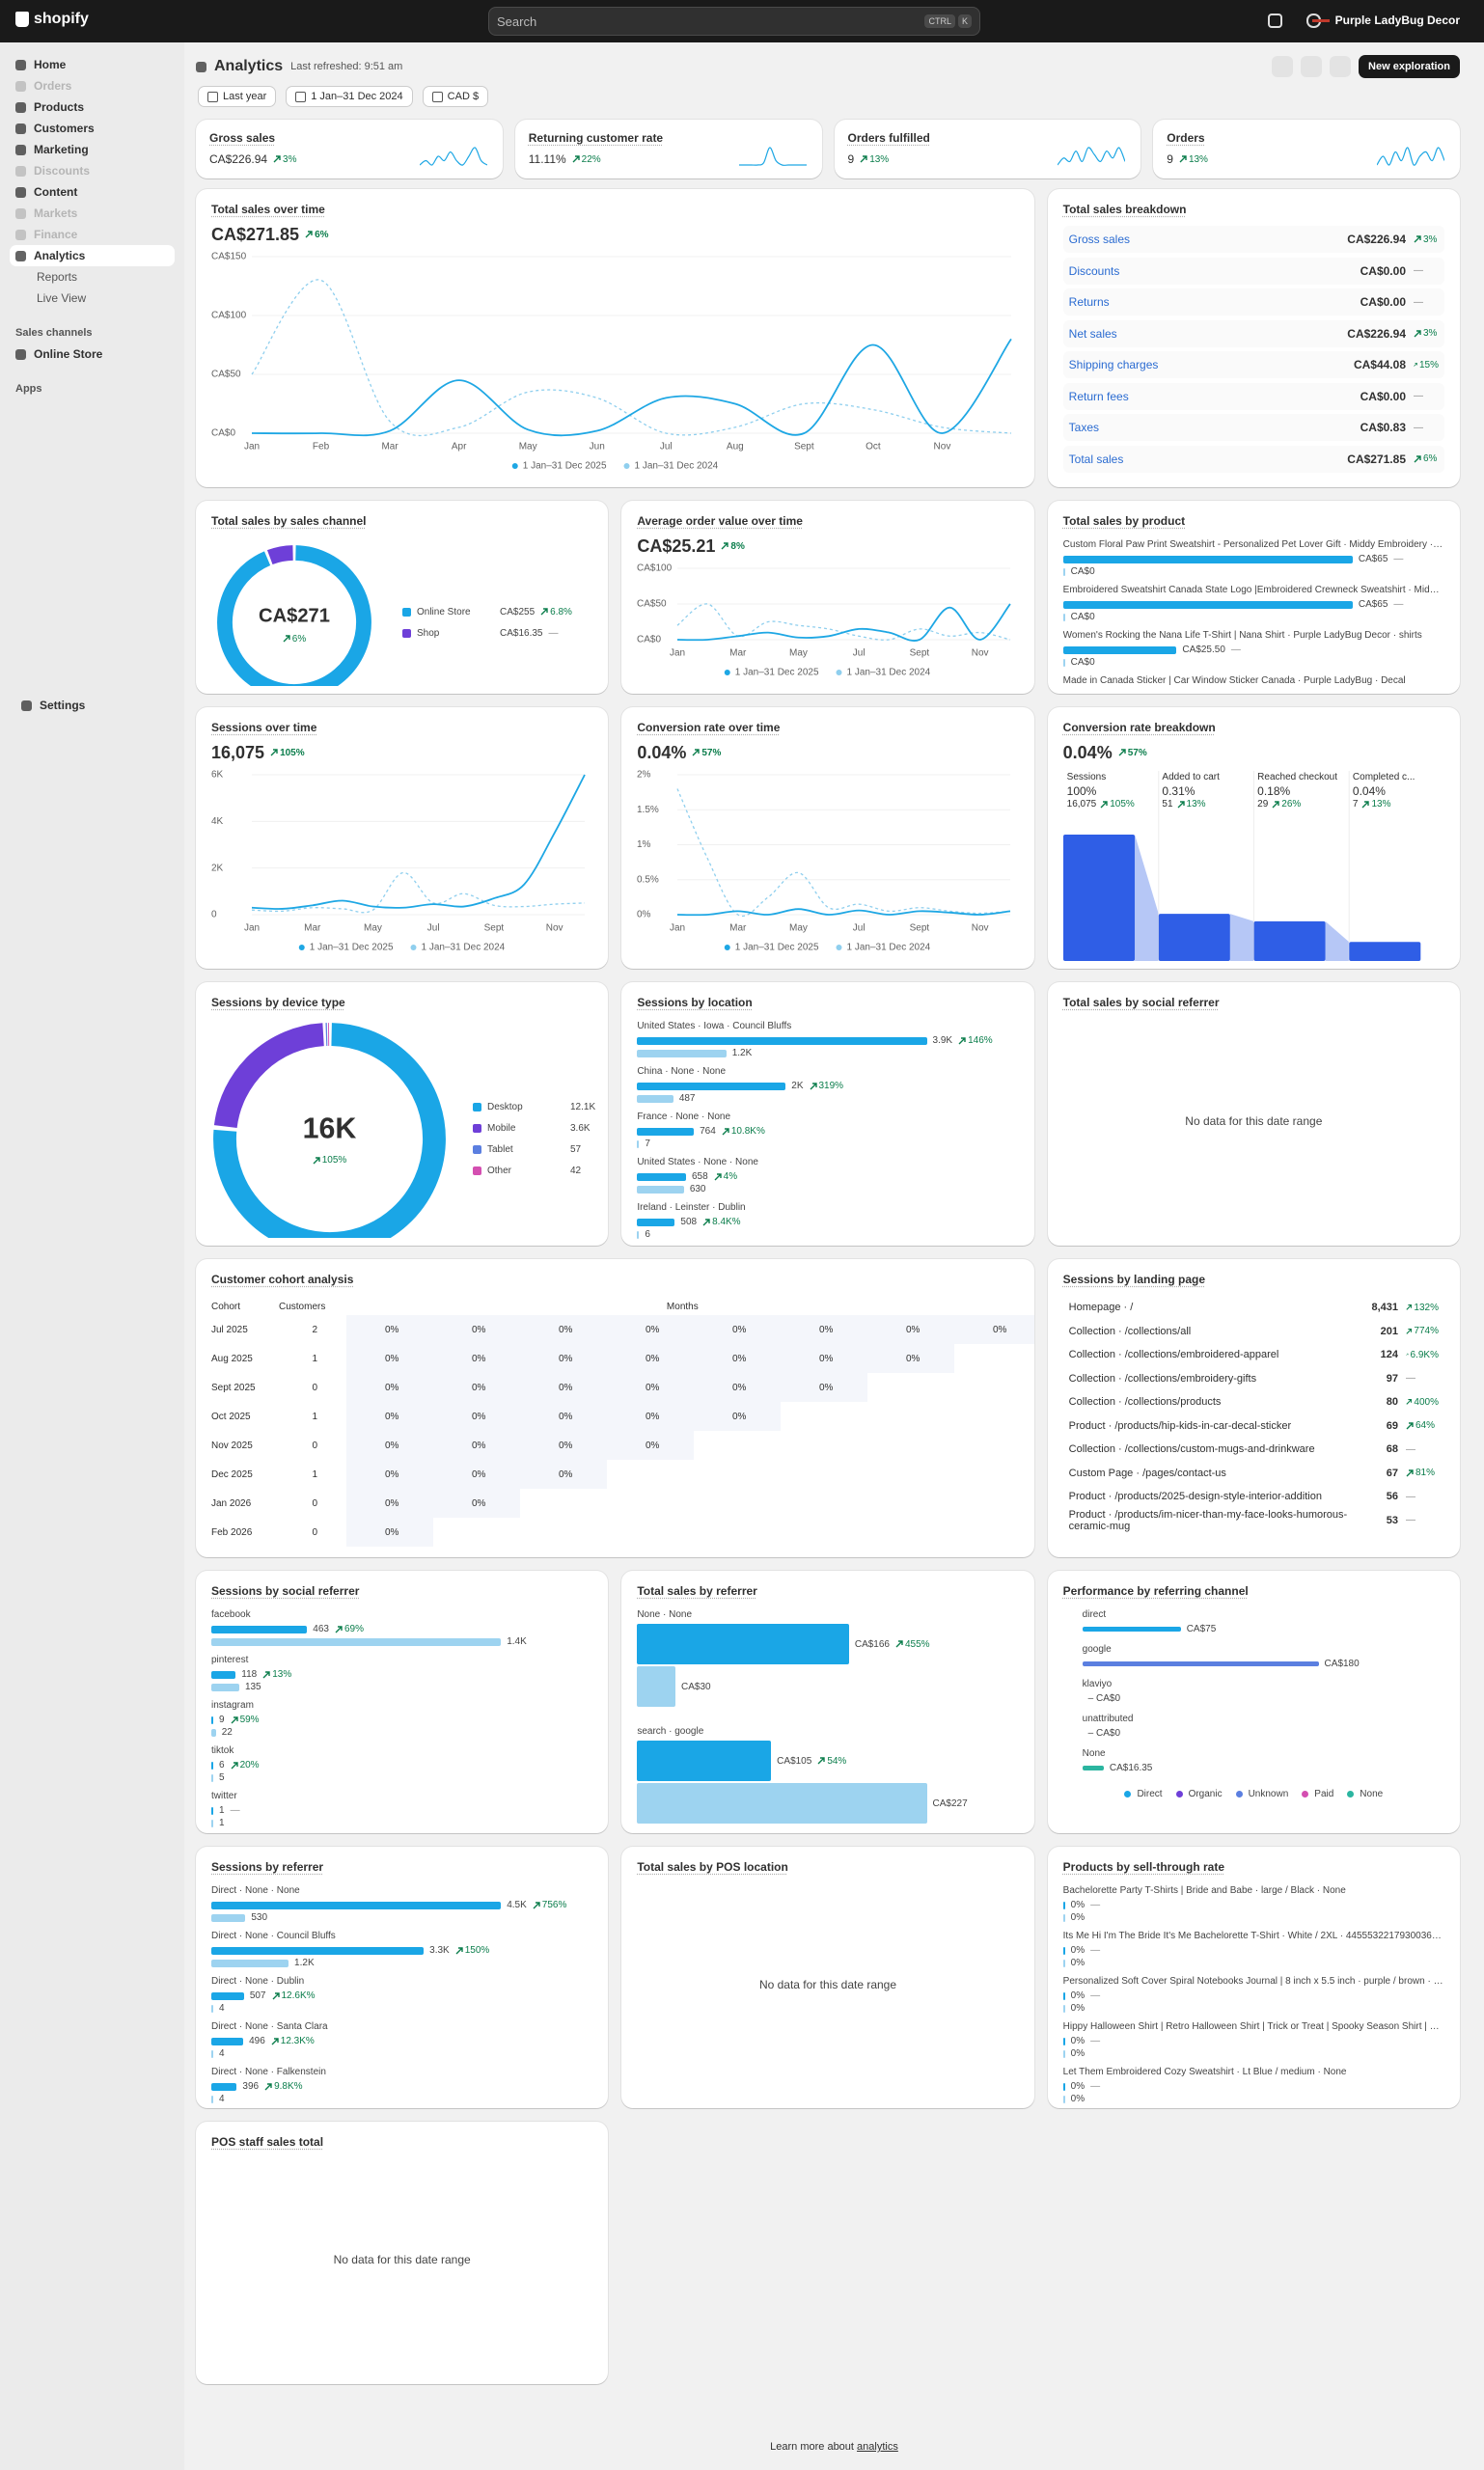 The width and height of the screenshot is (1484, 2470). I want to click on store-menu: Purple LadyBug Decor, so click(1385, 20).